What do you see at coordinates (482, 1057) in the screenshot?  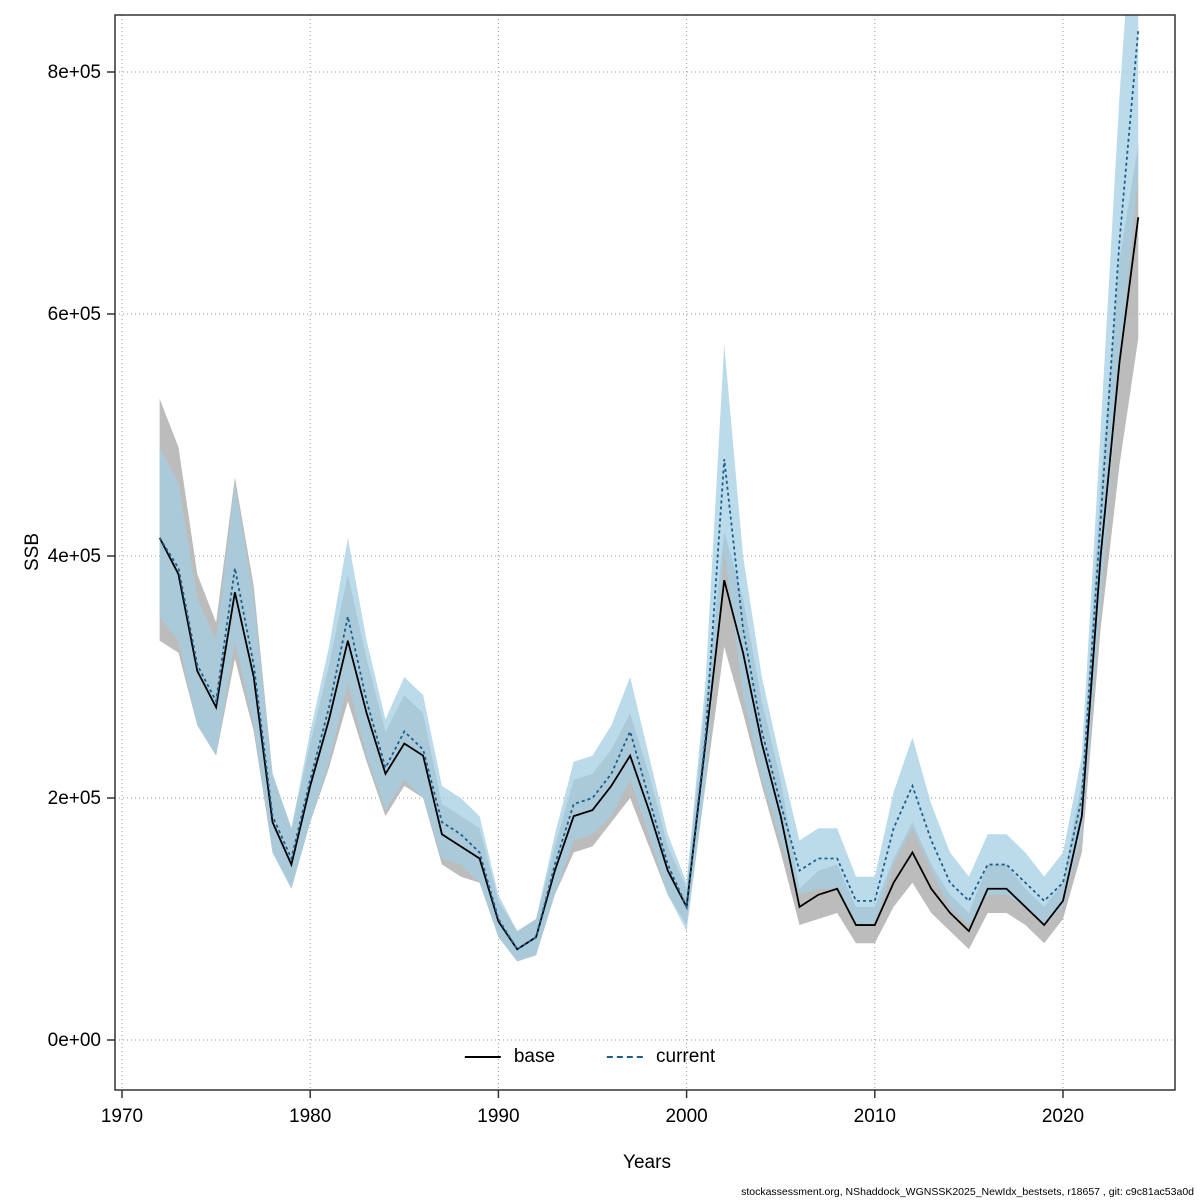 I see `legend-line-sample-base` at bounding box center [482, 1057].